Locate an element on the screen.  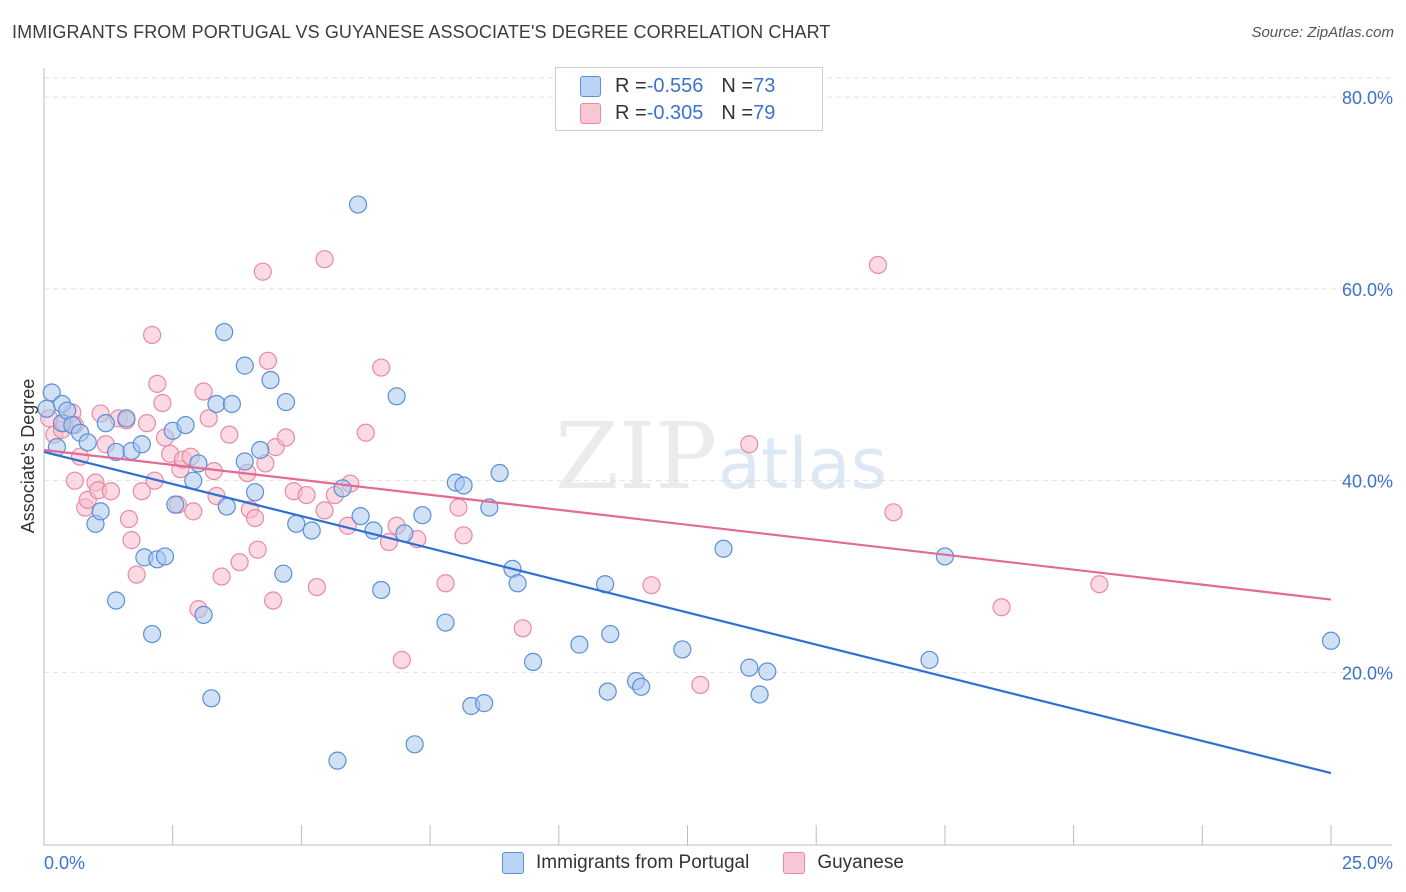
x-tick-label: 25.0% is located at coordinates (1367, 863).